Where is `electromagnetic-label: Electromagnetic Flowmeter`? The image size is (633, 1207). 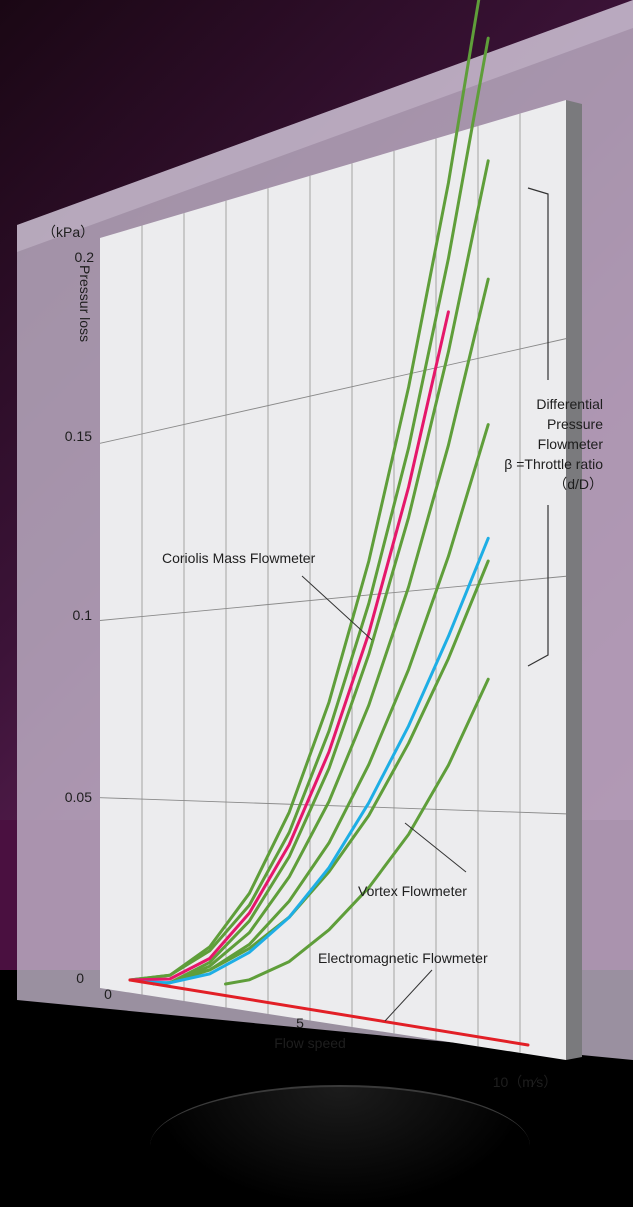 electromagnetic-label: Electromagnetic Flowmeter is located at coordinates (403, 958).